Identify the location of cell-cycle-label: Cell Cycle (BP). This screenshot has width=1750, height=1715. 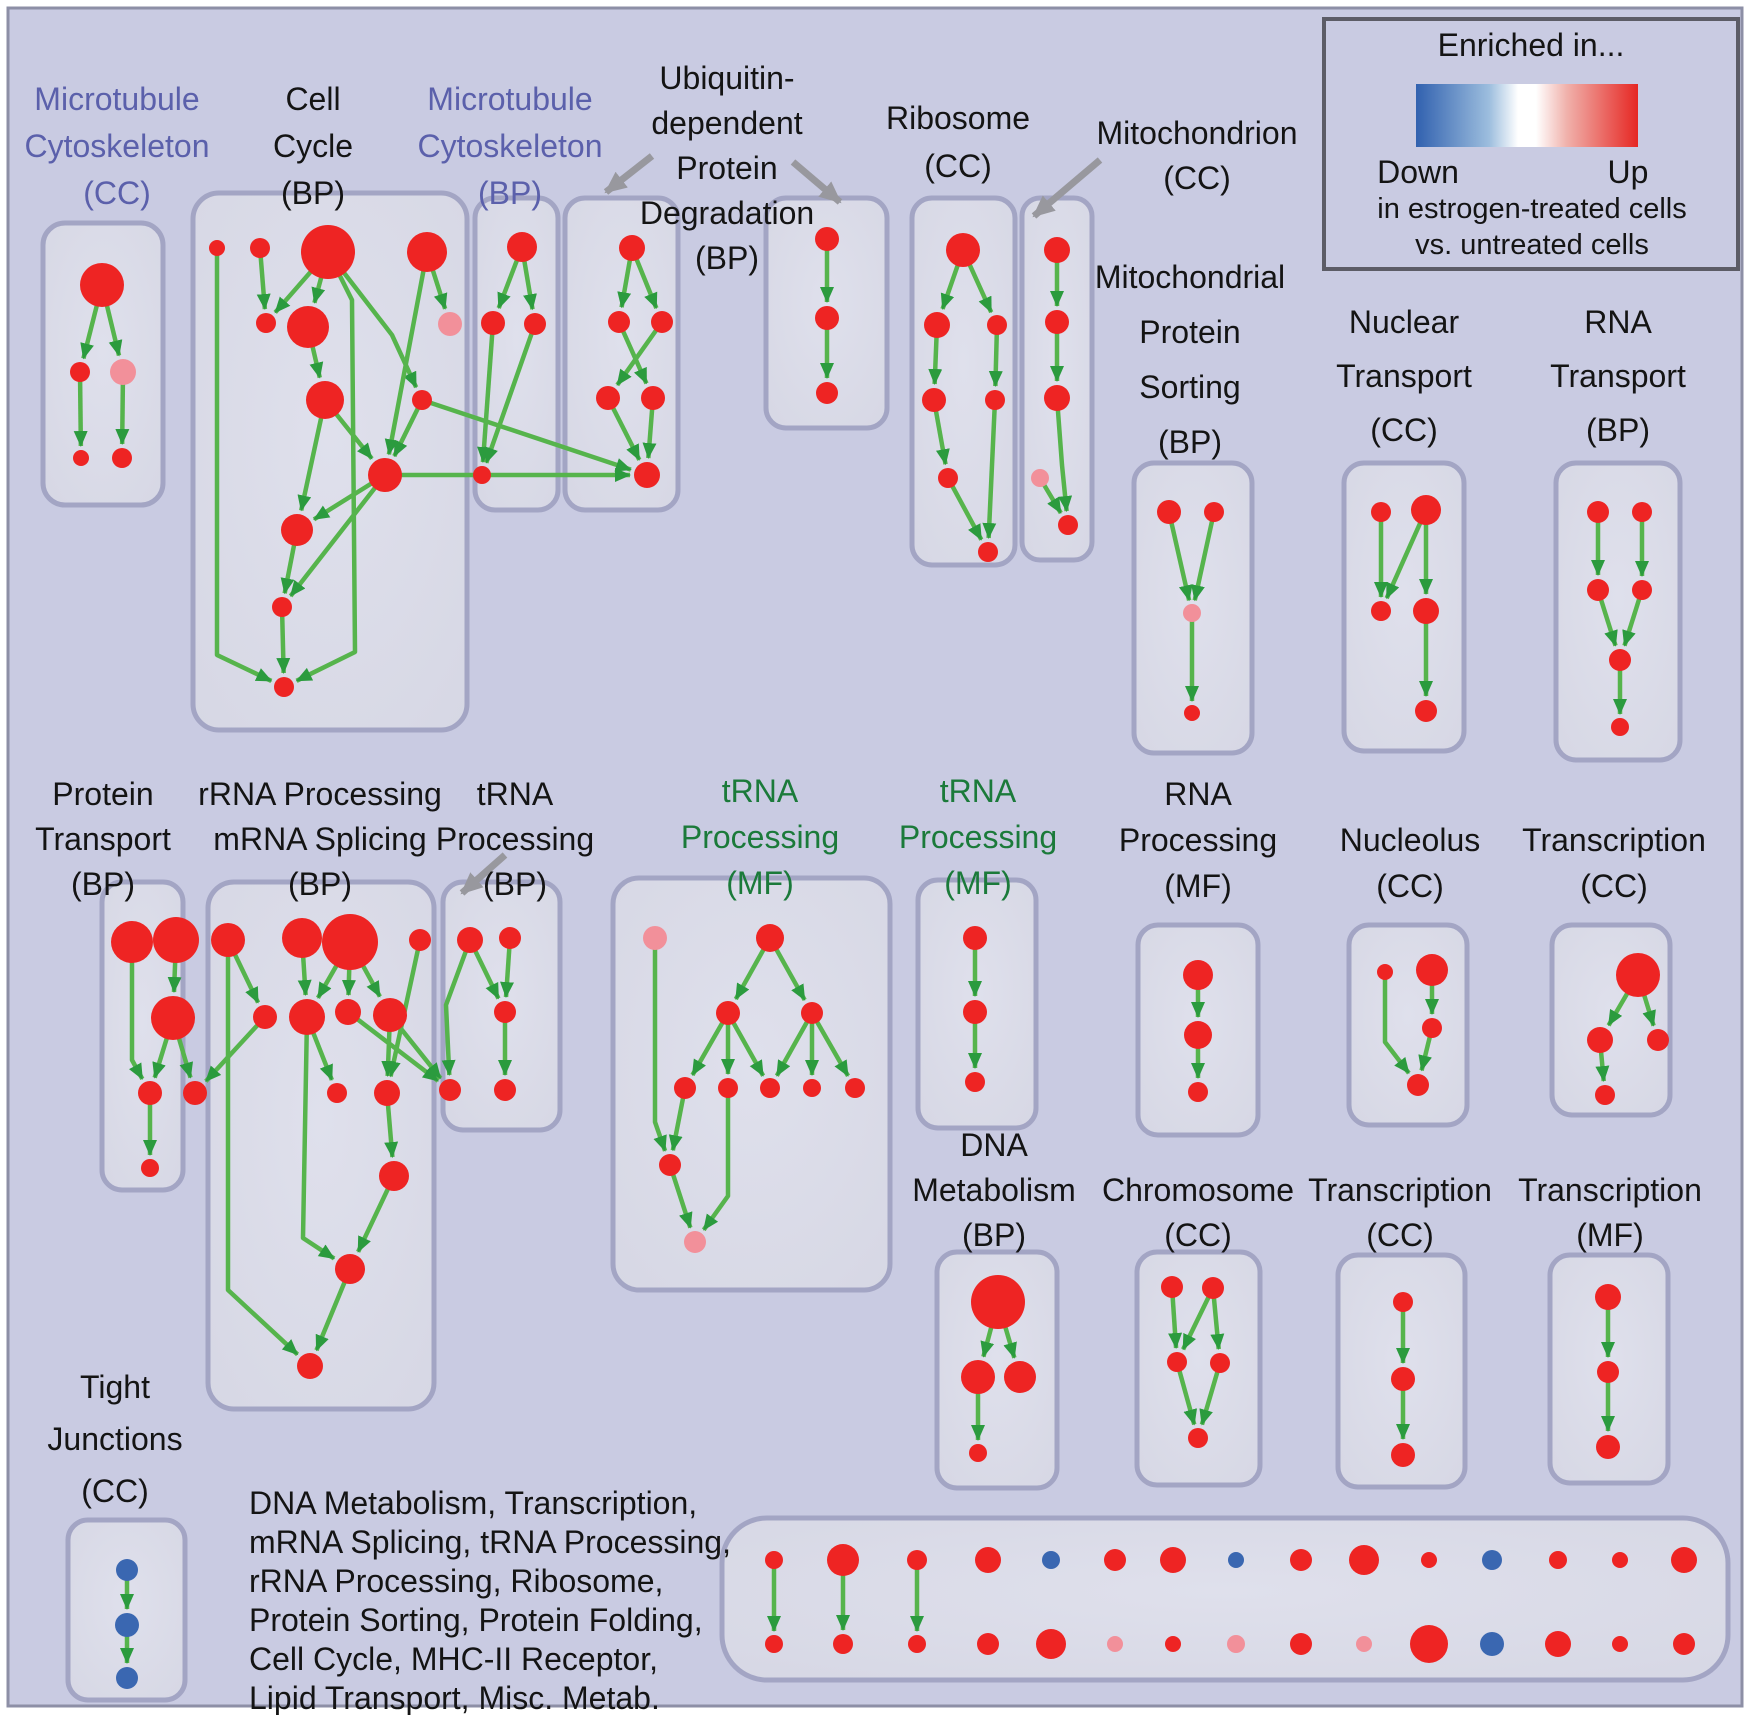
(313, 146).